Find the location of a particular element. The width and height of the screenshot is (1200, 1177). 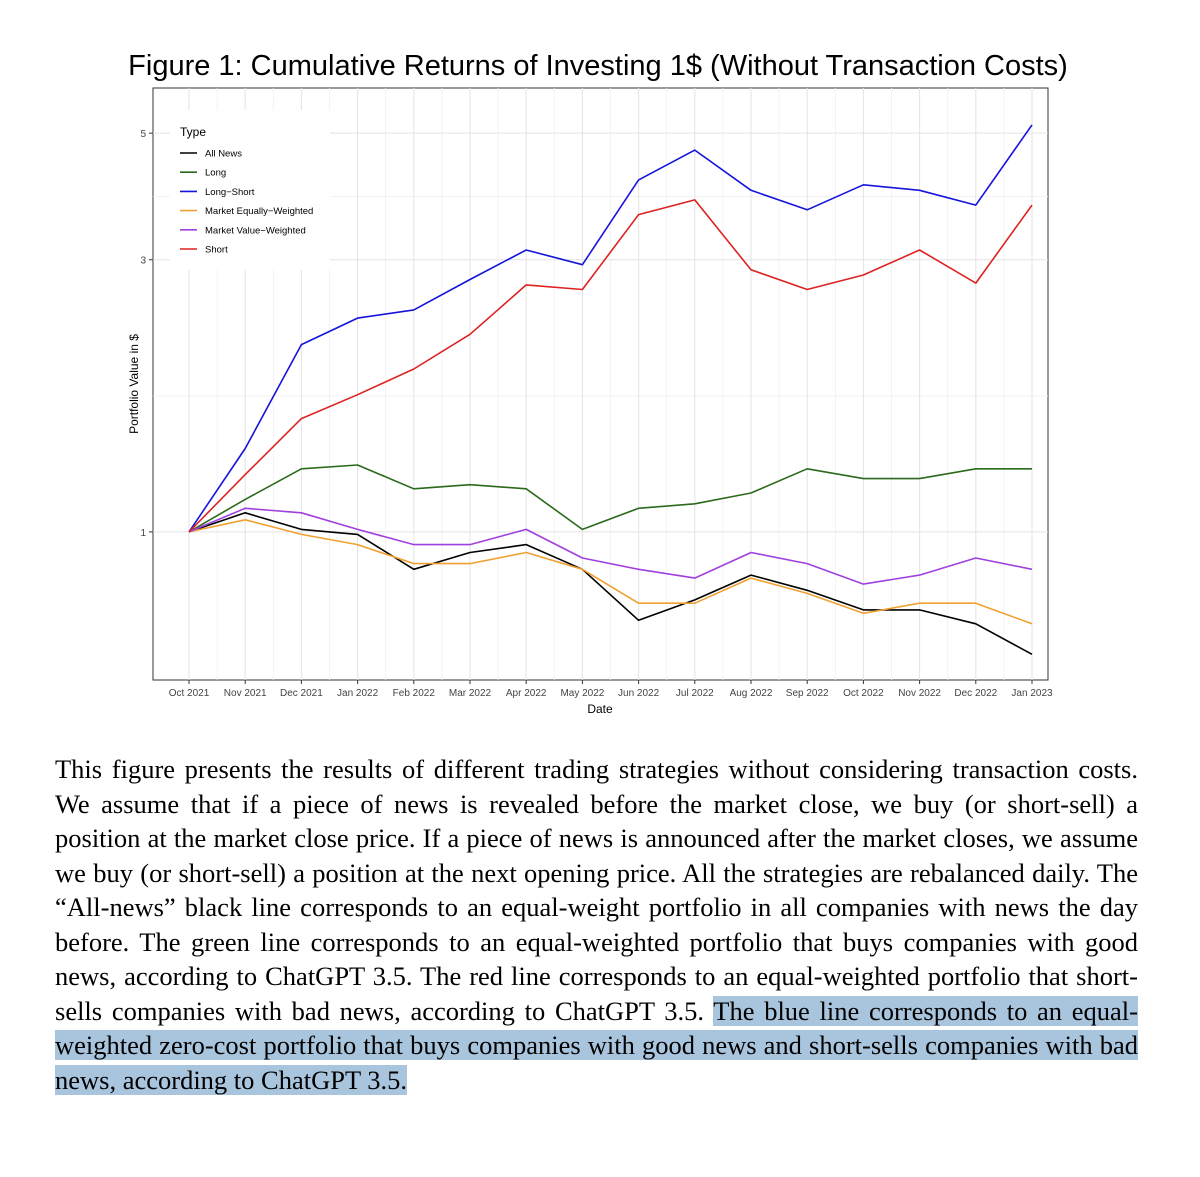

x-tick-label: Nov 2021 is located at coordinates (245, 693).